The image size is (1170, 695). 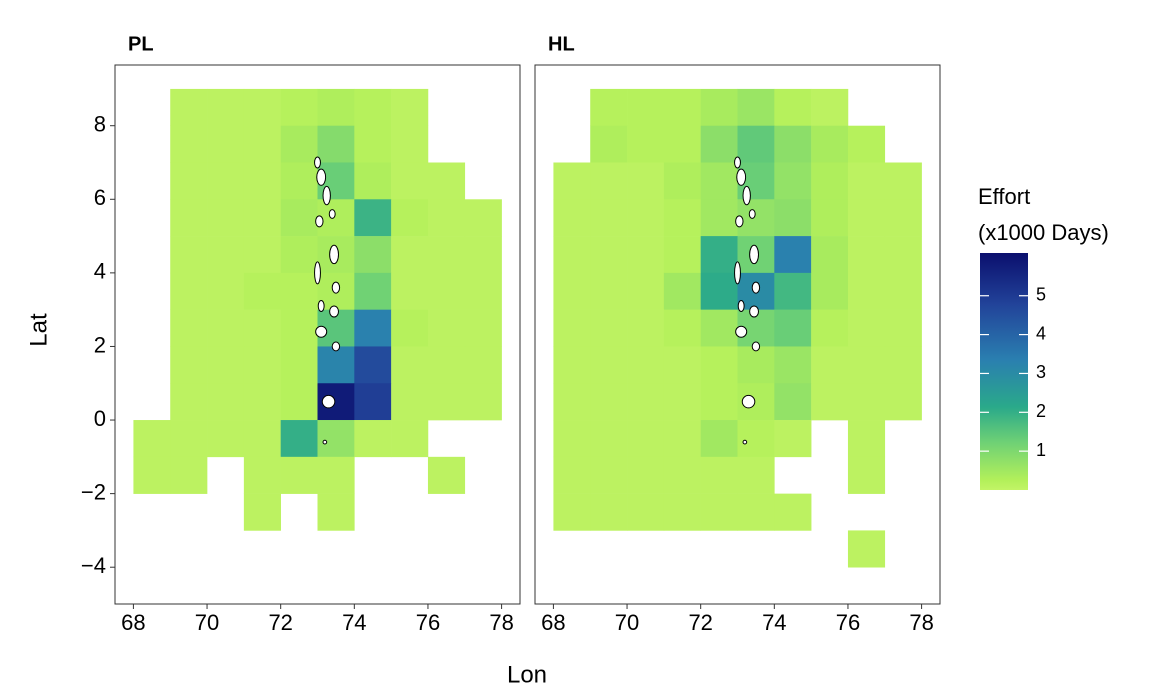 I want to click on colorbar-tick-label: 3, so click(x=1041, y=372).